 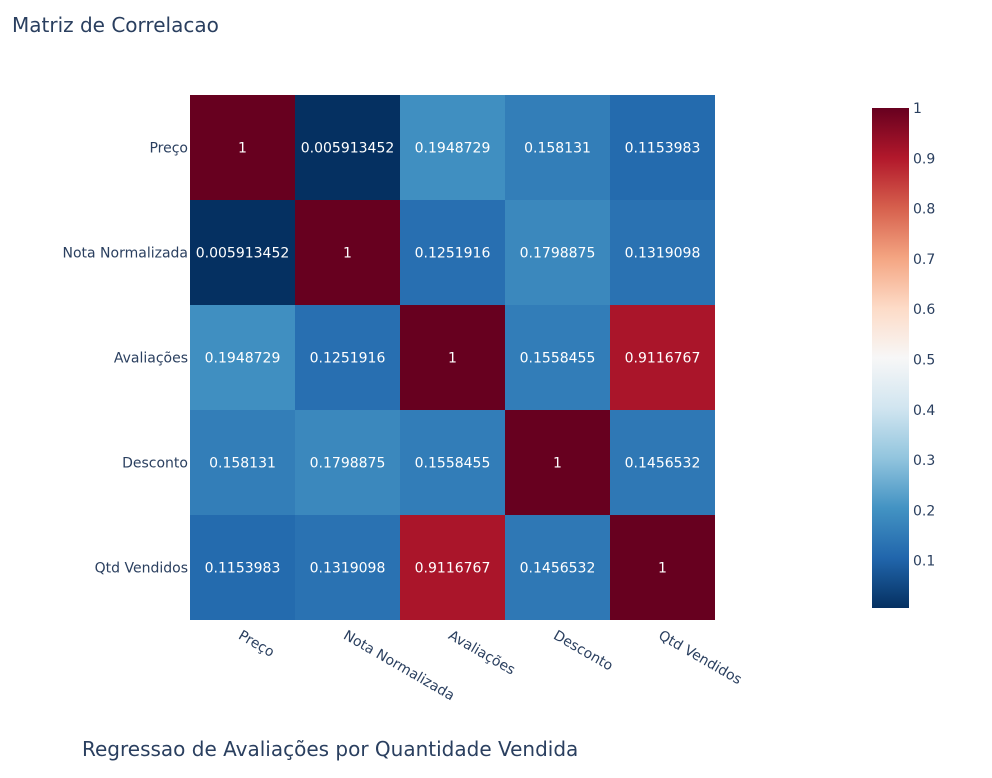 I want to click on chart-title: Matriz de Correlacao, so click(x=115, y=25).